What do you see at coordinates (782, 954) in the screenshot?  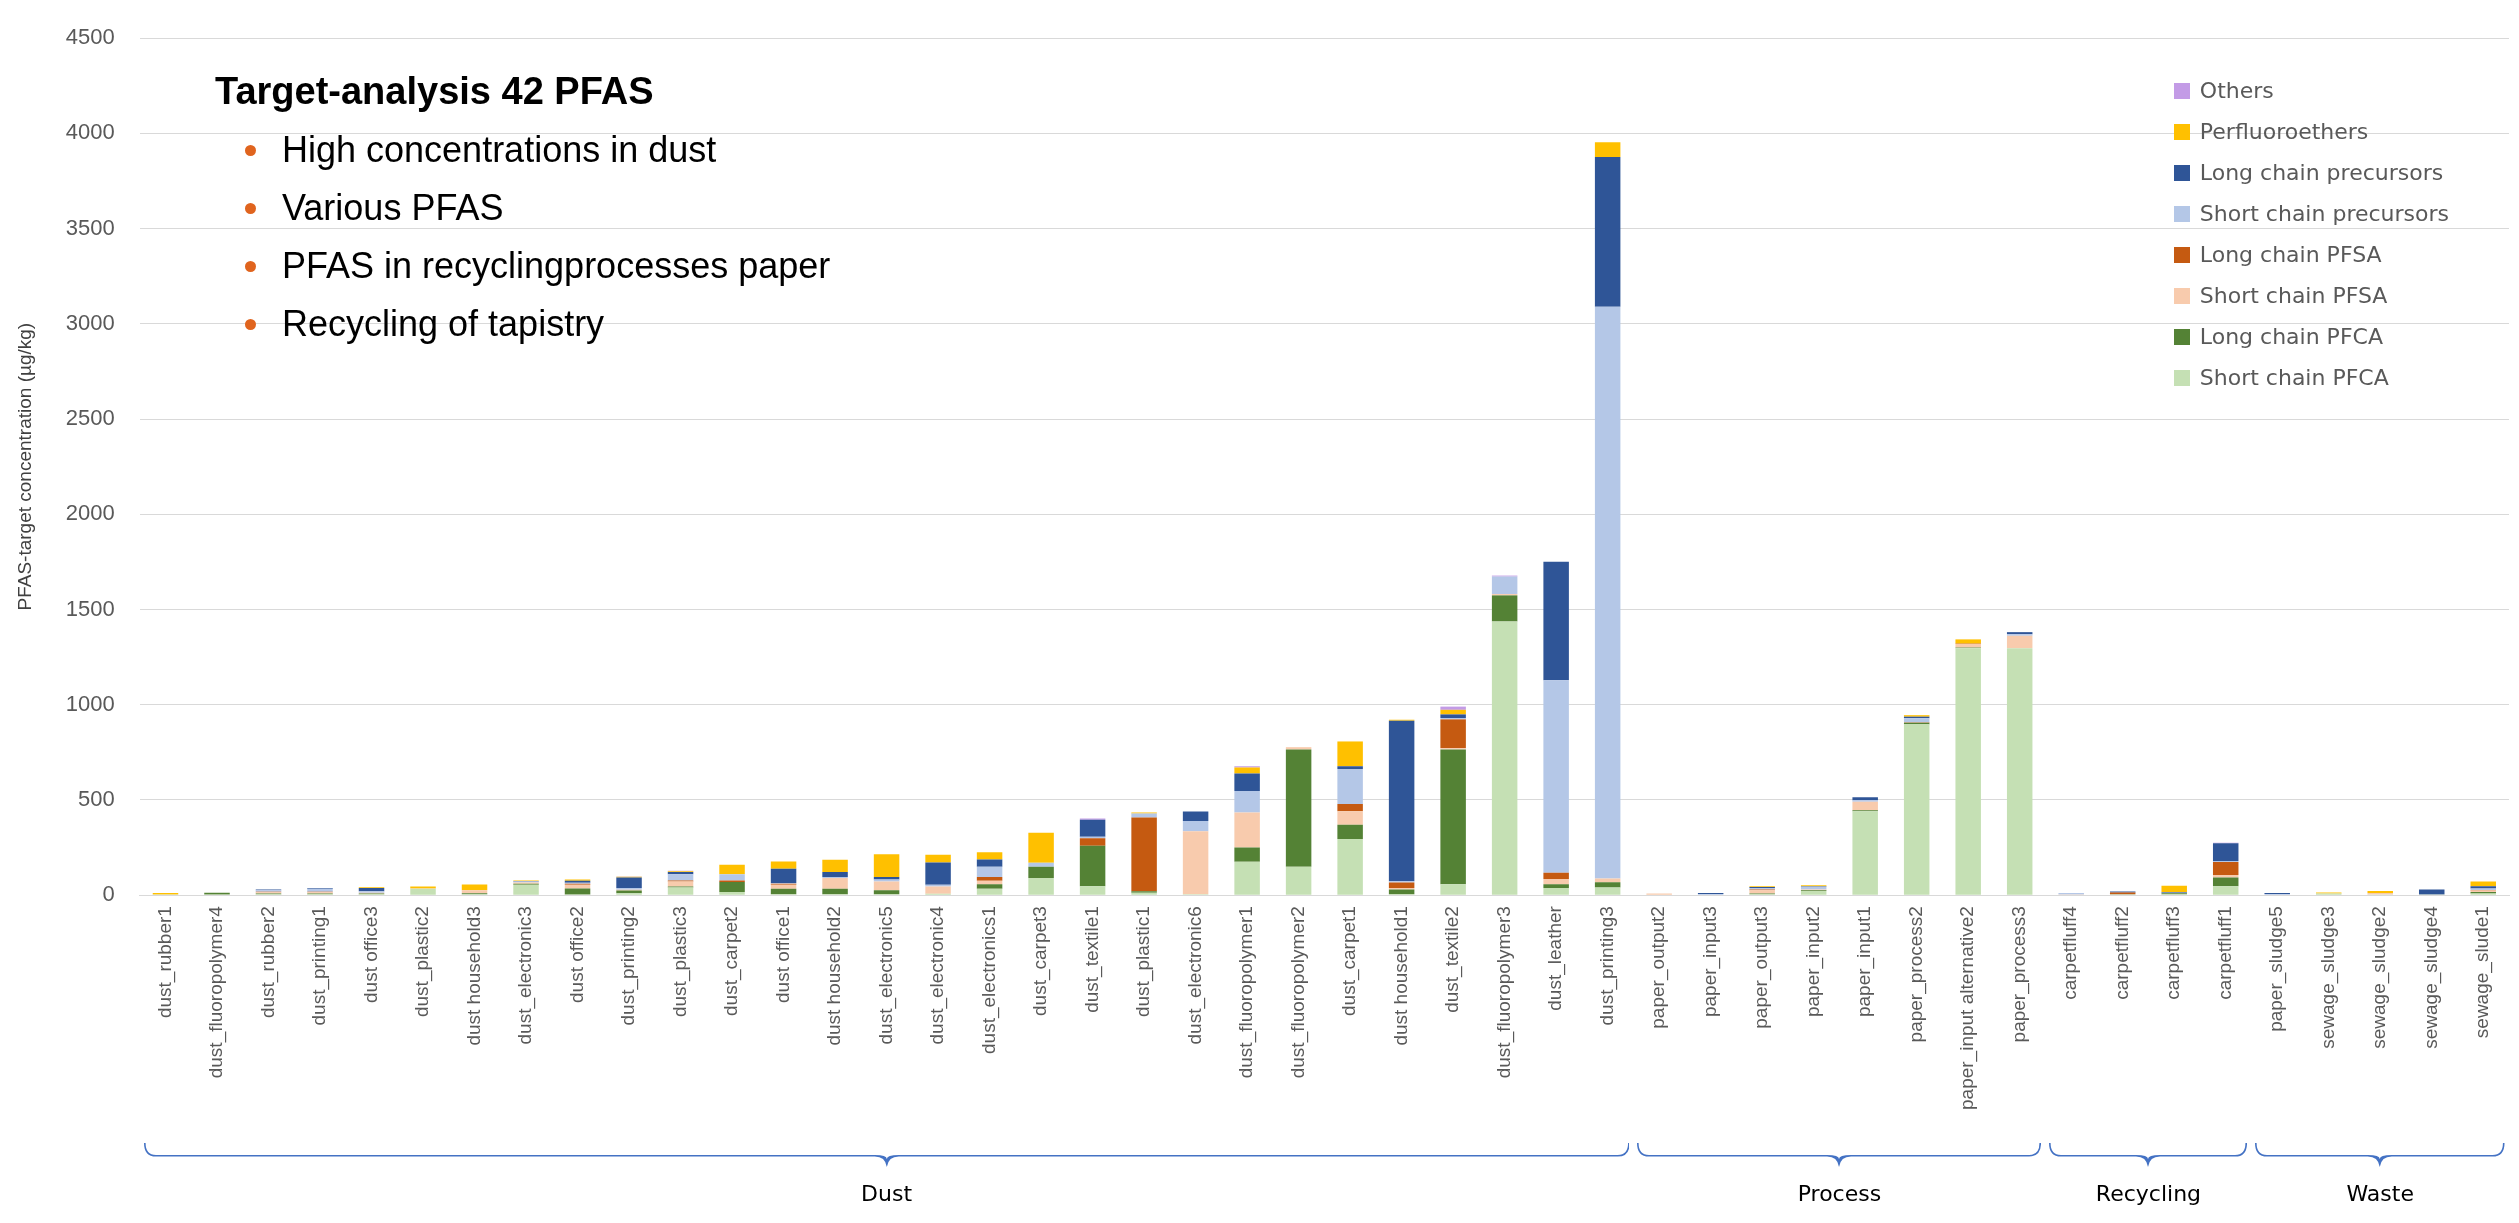 I see `x-tick-label: dust office1` at bounding box center [782, 954].